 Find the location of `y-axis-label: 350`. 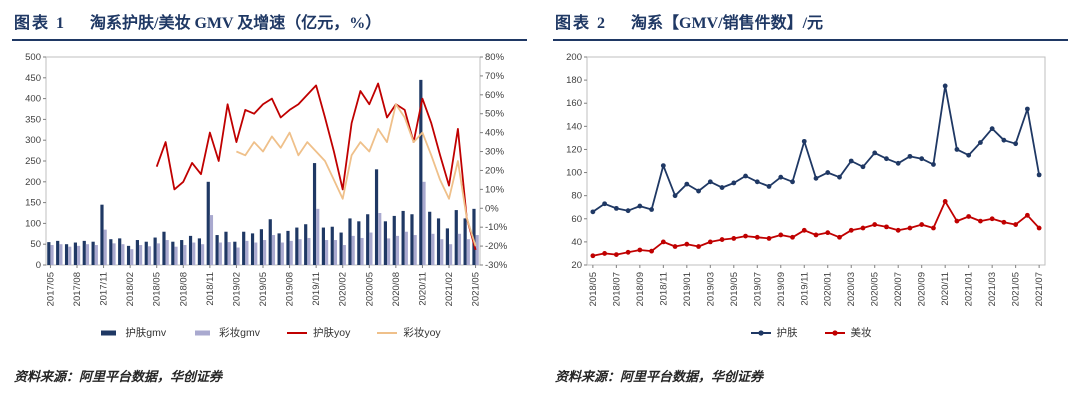

y-axis-label: 350 is located at coordinates (33, 119).